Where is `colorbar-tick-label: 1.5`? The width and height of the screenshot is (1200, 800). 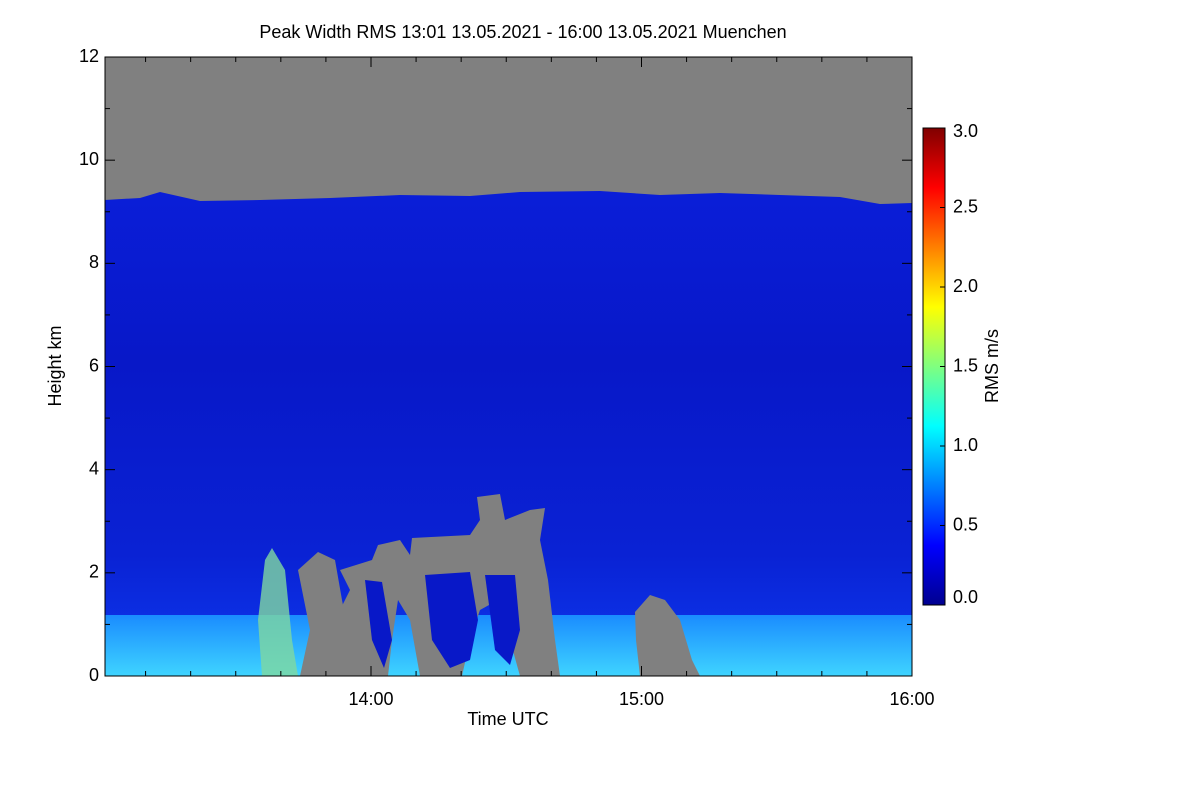 colorbar-tick-label: 1.5 is located at coordinates (965, 365).